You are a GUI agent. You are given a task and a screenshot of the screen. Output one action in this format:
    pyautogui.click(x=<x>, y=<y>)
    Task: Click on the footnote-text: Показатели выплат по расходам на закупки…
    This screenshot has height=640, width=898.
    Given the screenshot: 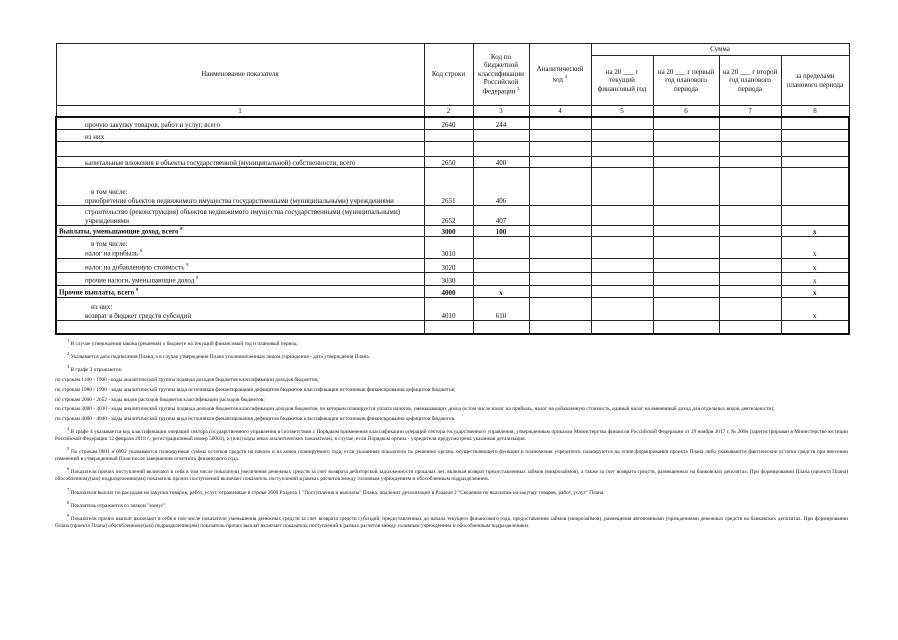 What is the action you would take?
    pyautogui.click(x=337, y=492)
    